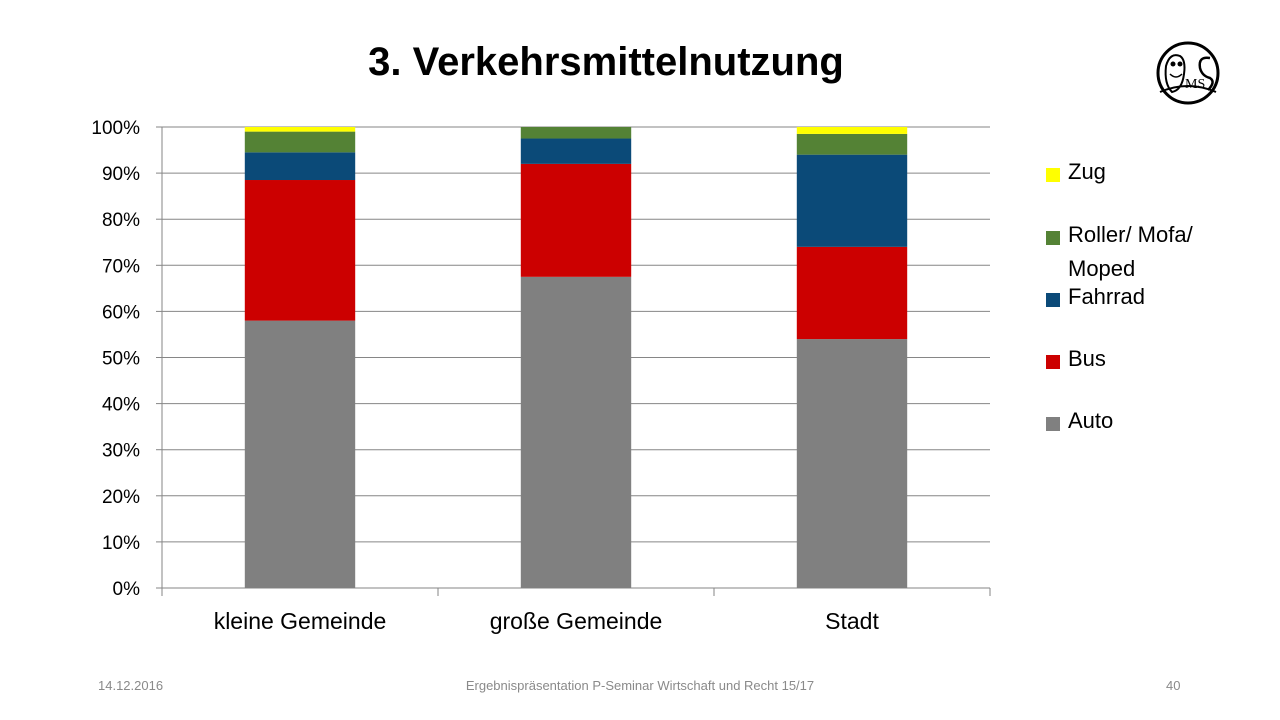 Image resolution: width=1280 pixels, height=720 pixels. I want to click on x-category-label: große Gemeinde, so click(576, 621).